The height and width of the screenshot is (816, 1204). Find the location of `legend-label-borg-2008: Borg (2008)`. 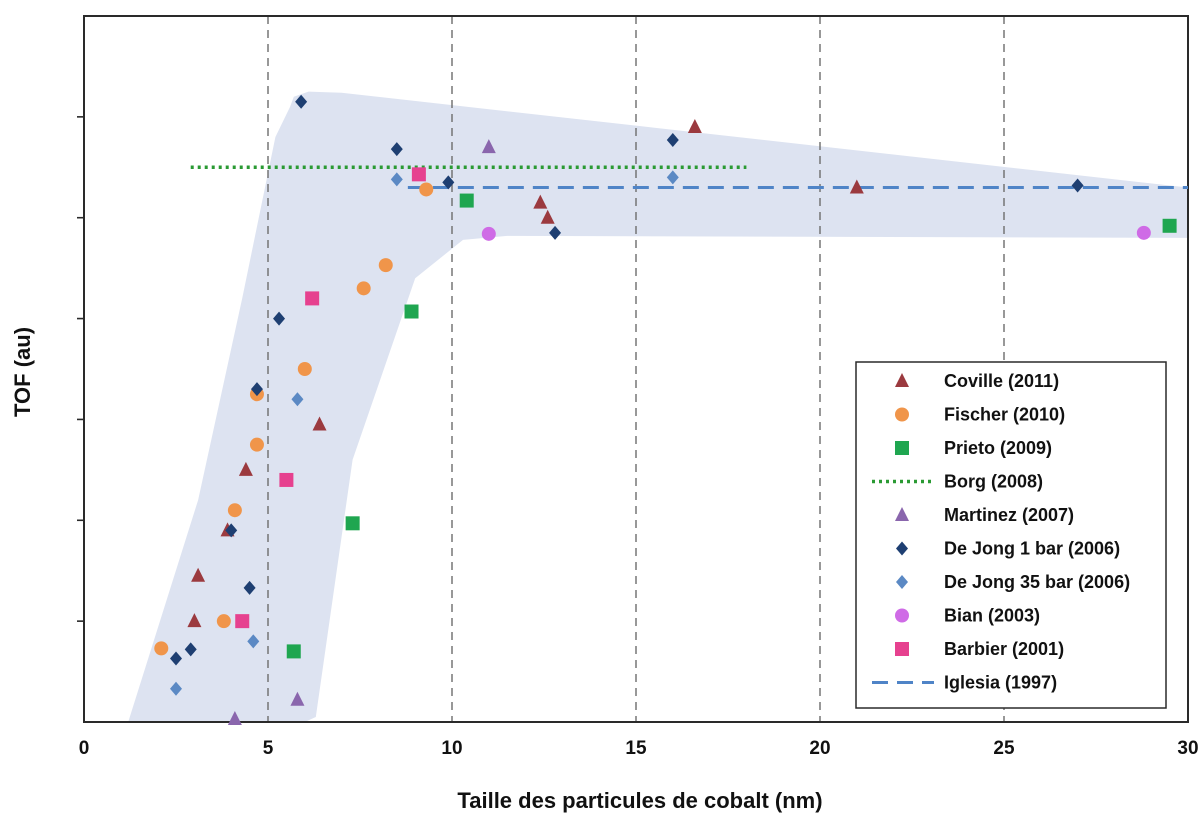

legend-label-borg-2008: Borg (2008) is located at coordinates (993, 482).